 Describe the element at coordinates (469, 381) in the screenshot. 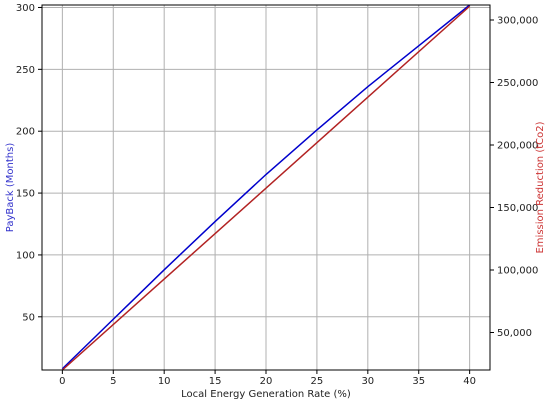

I see `x-tick-label: 40` at that location.